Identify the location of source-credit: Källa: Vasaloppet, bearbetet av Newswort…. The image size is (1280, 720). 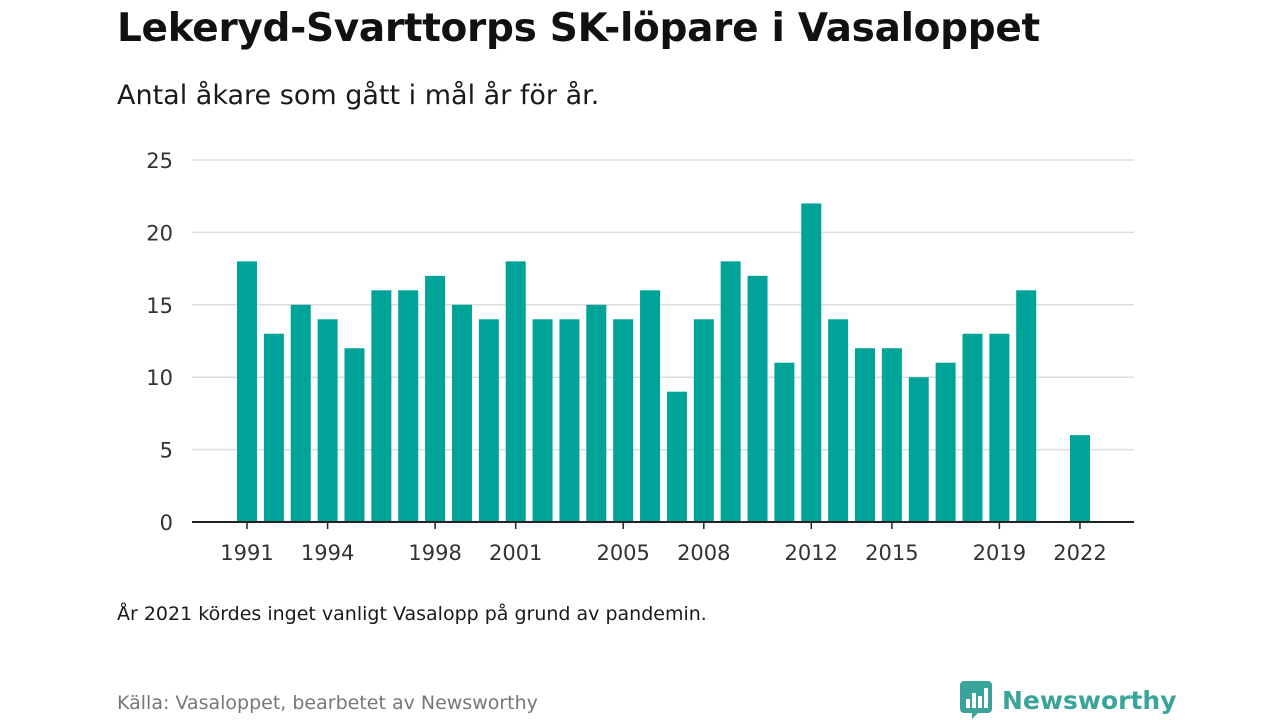
(327, 703).